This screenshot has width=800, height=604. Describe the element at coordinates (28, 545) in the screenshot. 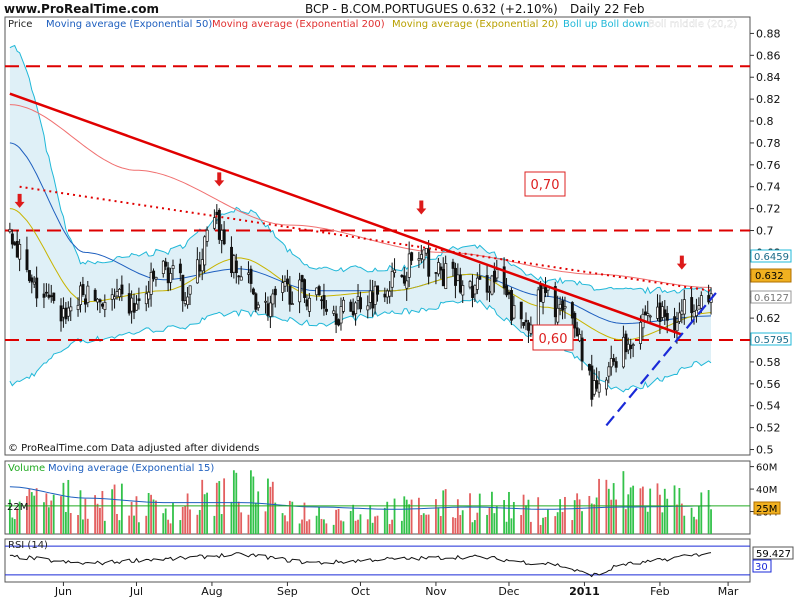

I see `legend-rsi: RSI (14)` at that location.